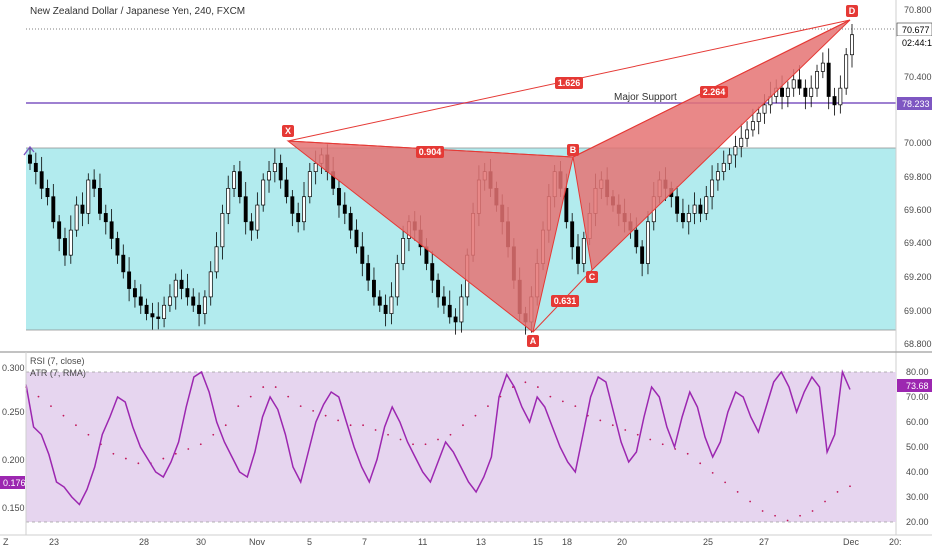 Image resolution: width=932 pixels, height=550 pixels. Describe the element at coordinates (917, 522) in the screenshot. I see `rsi-tick: 20.00` at that location.